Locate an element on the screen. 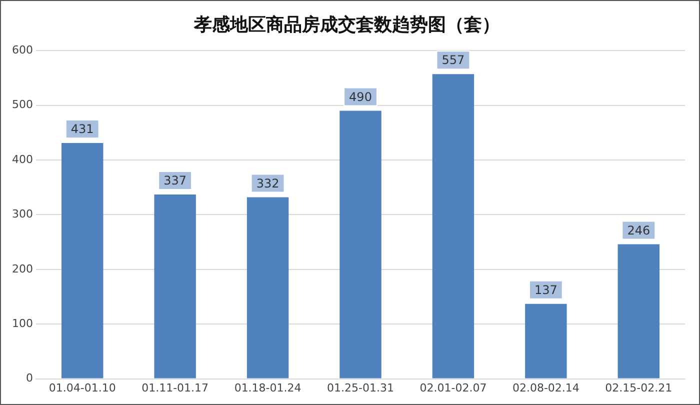 Image resolution: width=700 pixels, height=405 pixels. data-label: 490 is located at coordinates (360, 97).